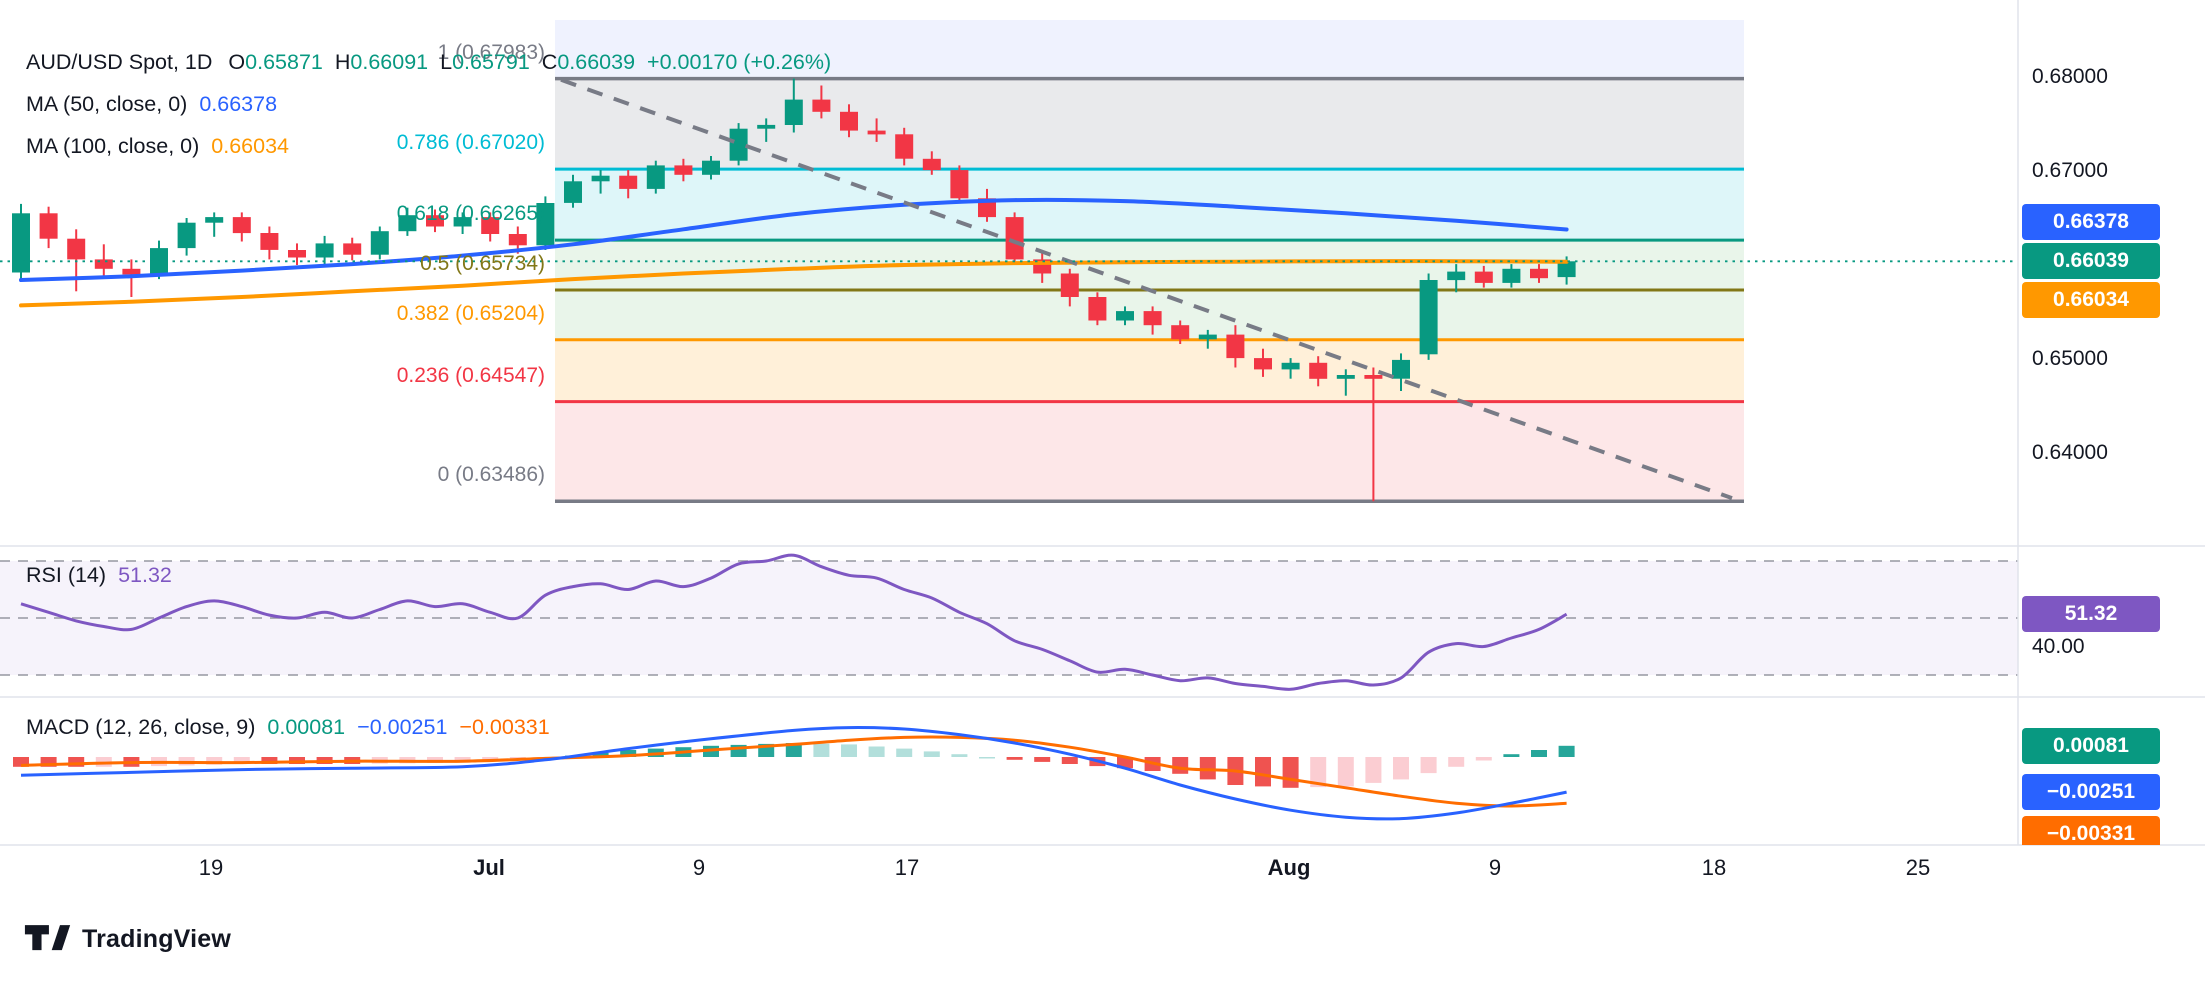 Image resolution: width=2205 pixels, height=987 pixels. Describe the element at coordinates (489, 867) in the screenshot. I see `time-axis-tick: Jul` at that location.